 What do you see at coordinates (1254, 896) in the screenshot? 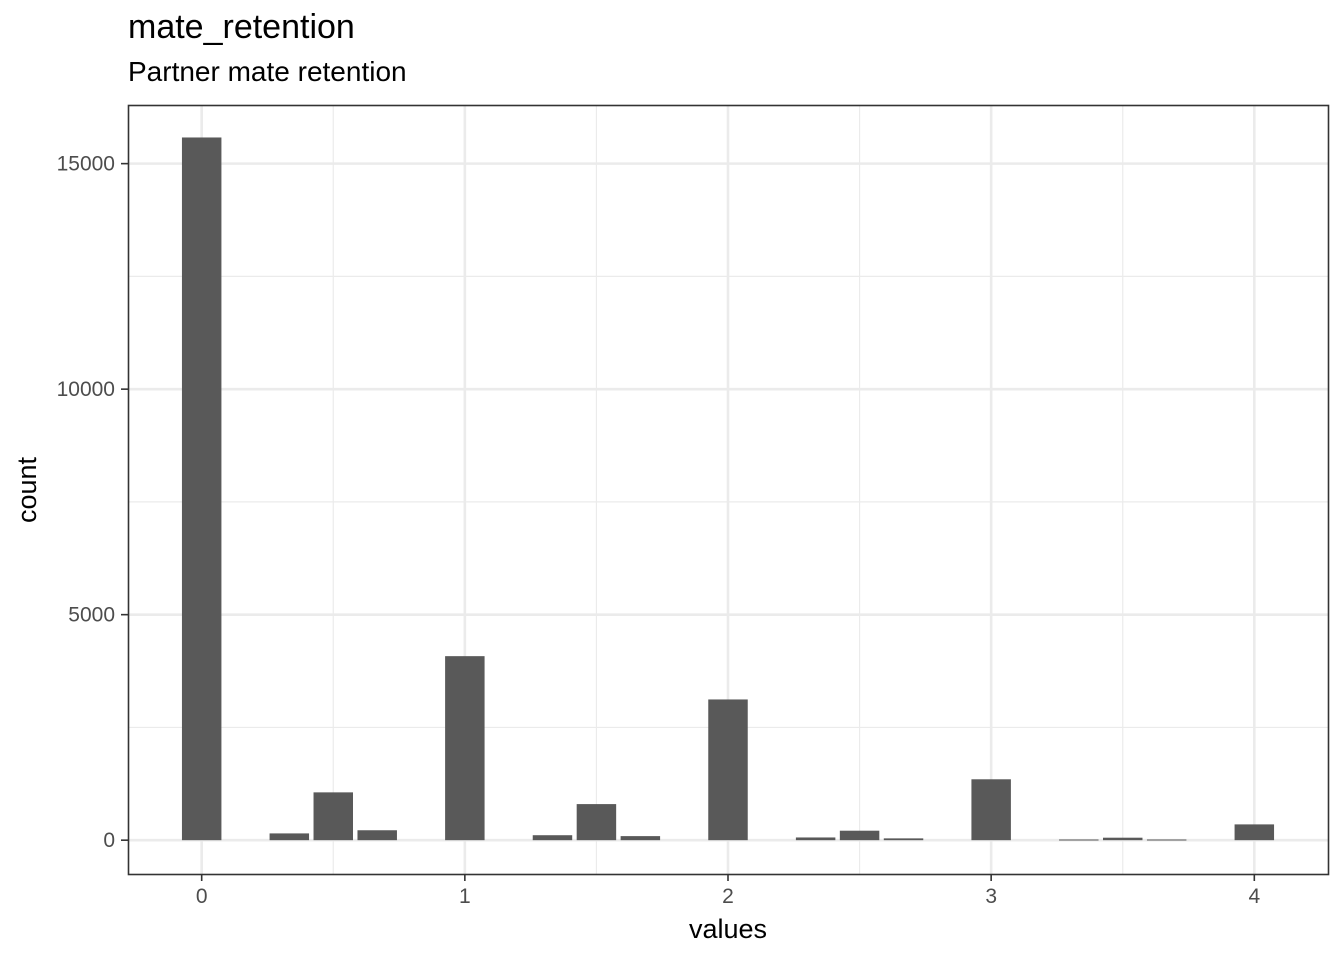
I see `x-tick-label: 4` at bounding box center [1254, 896].